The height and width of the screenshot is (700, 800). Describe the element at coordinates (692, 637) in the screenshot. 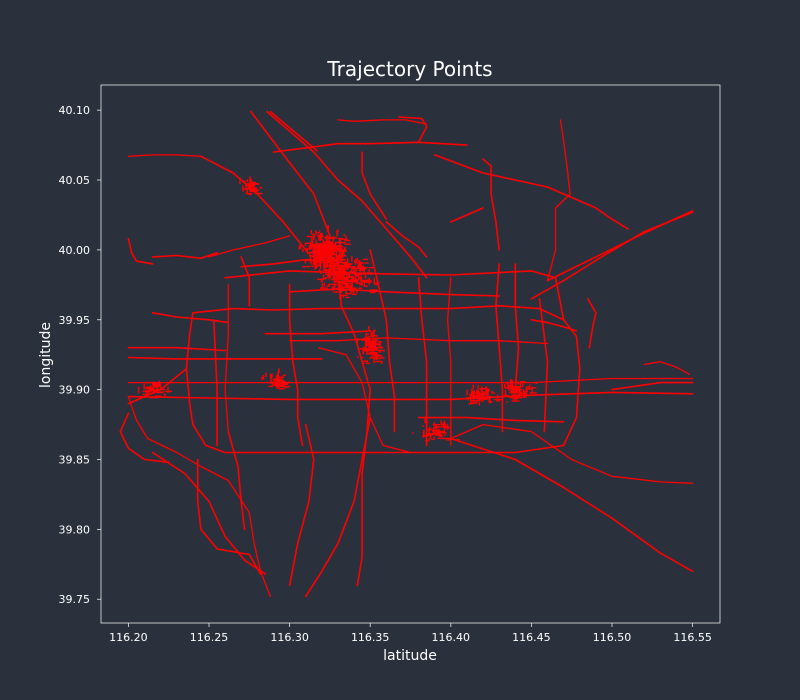

I see `x-tick-label: 116.55` at that location.